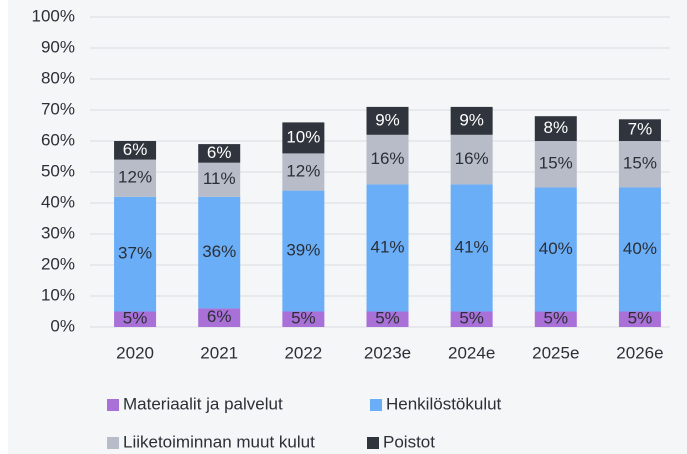 Image resolution: width=687 pixels, height=454 pixels. I want to click on data-label: 37%, so click(135, 253).